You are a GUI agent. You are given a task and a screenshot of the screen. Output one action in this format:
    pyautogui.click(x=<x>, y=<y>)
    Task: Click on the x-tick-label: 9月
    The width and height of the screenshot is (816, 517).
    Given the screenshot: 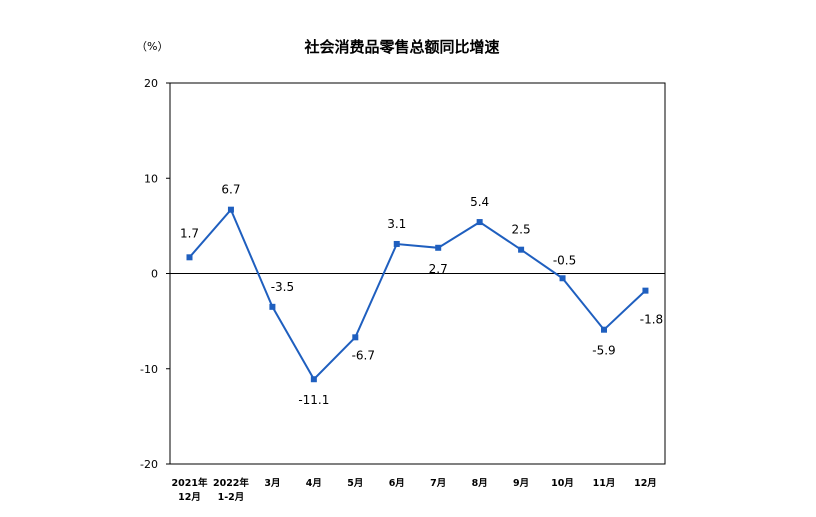 What is the action you would take?
    pyautogui.click(x=521, y=483)
    